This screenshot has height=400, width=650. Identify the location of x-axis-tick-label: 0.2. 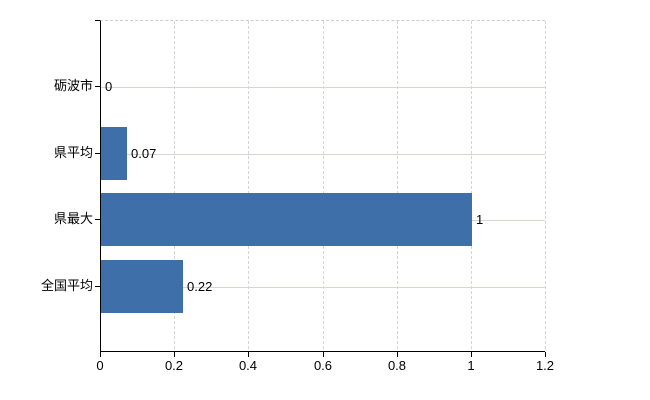
(174, 365).